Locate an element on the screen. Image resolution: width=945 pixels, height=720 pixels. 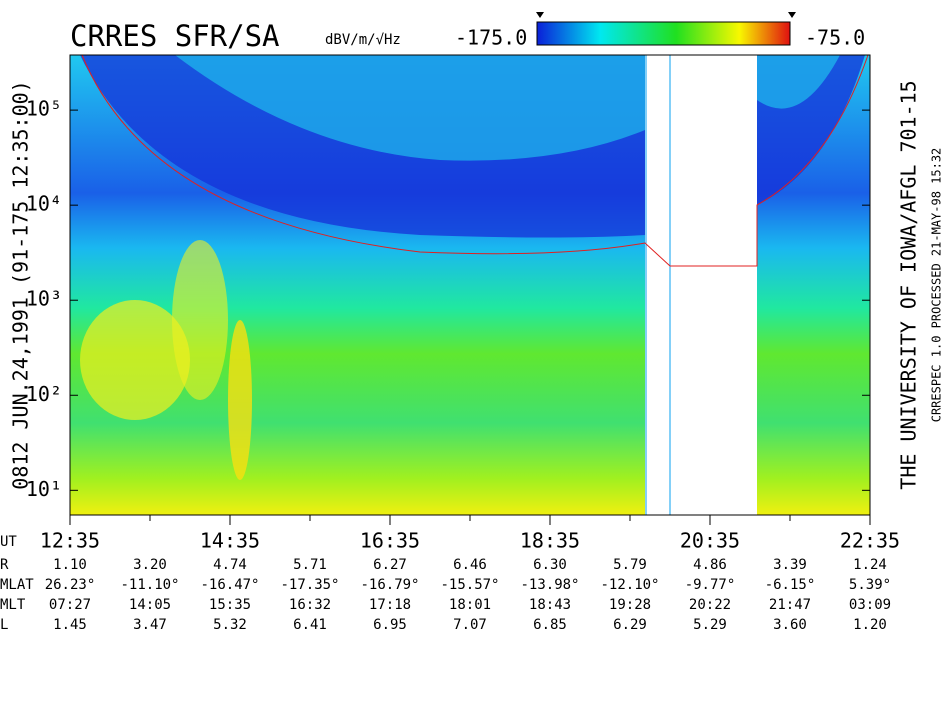
row-label: MLAT is located at coordinates (17, 585).